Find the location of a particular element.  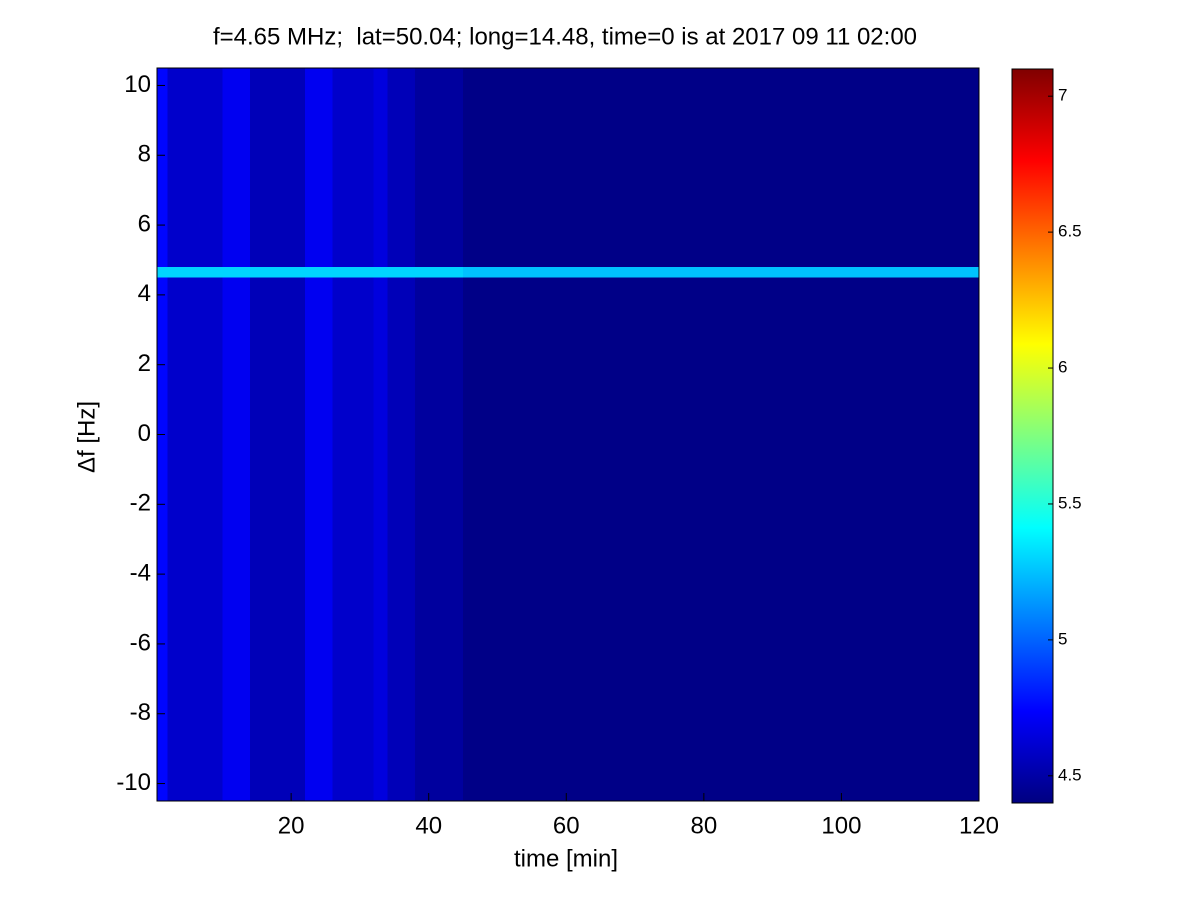

colorbar-tick-label: 4.5 is located at coordinates (1070, 774).